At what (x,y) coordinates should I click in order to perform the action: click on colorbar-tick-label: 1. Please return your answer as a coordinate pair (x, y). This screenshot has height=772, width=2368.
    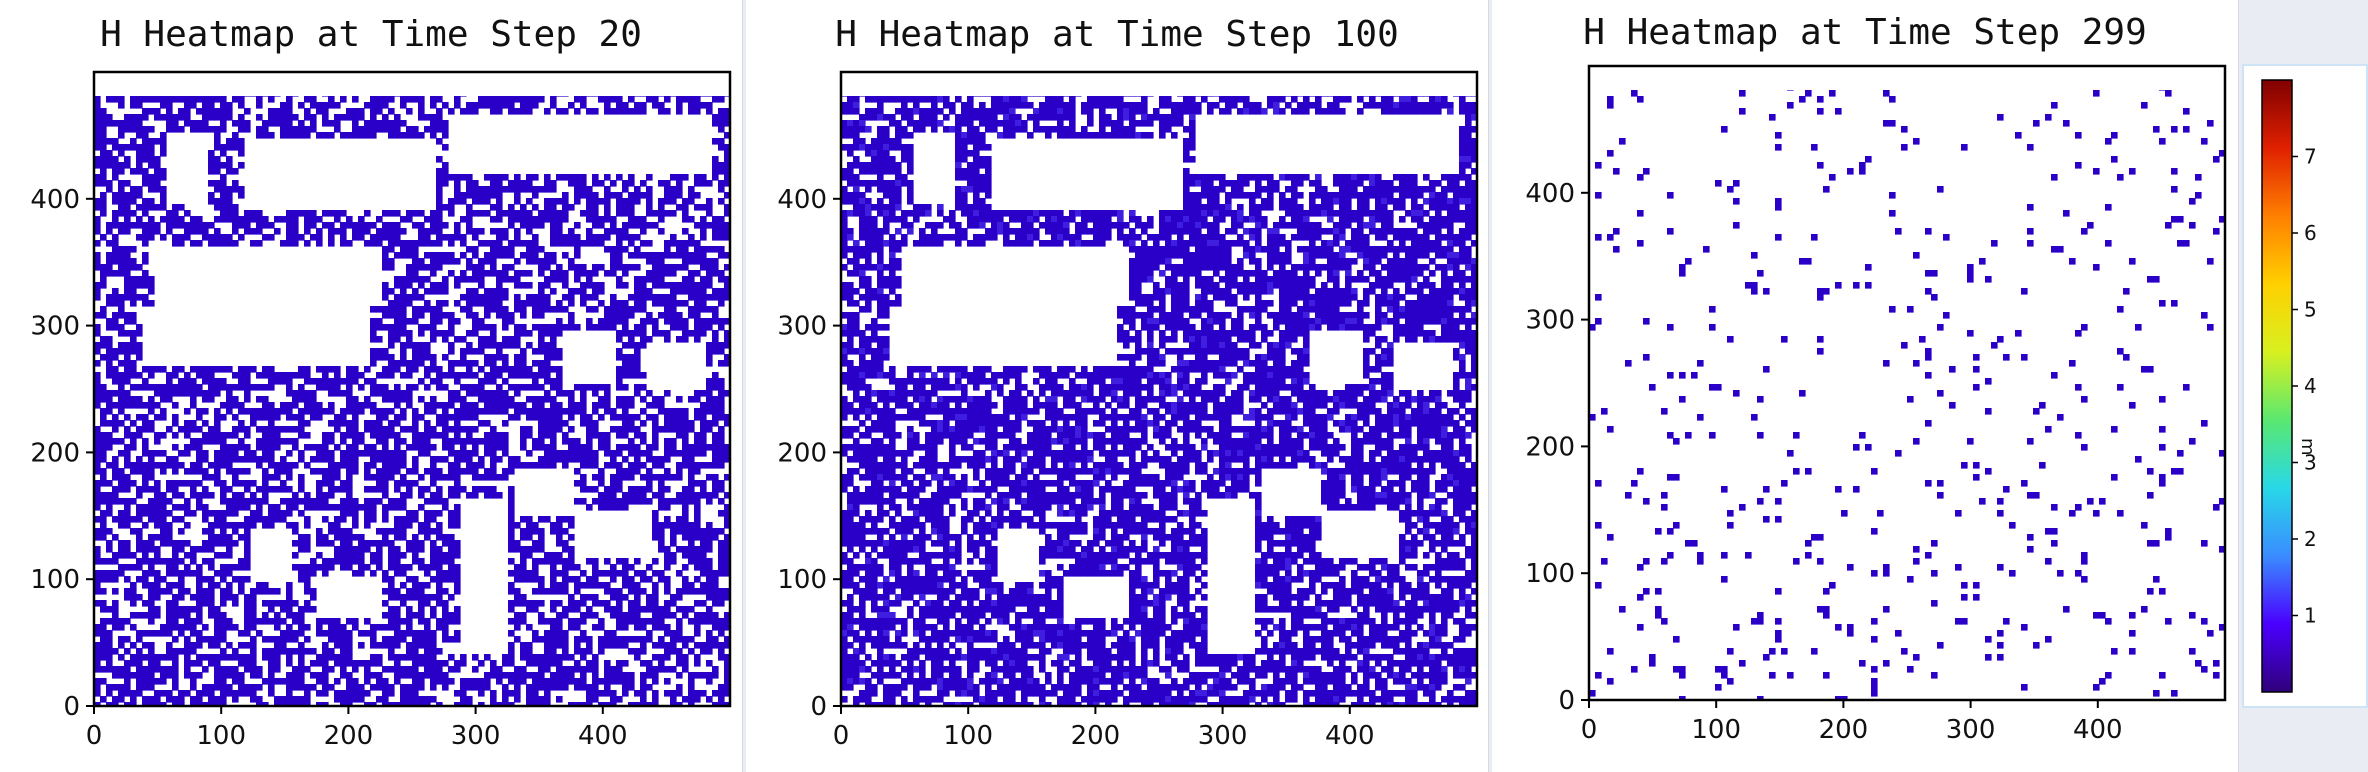
    Looking at the image, I should click on (2310, 616).